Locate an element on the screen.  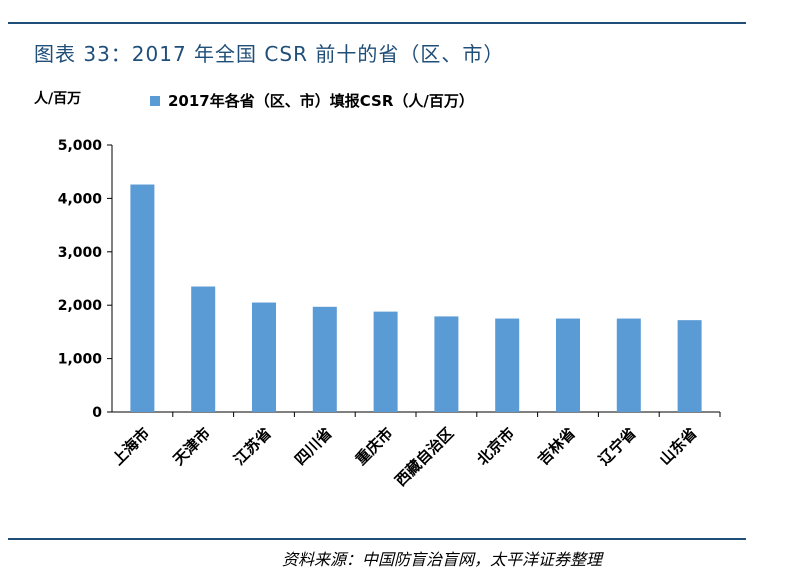
y-tick-label: 3,000 is located at coordinates (80, 253).